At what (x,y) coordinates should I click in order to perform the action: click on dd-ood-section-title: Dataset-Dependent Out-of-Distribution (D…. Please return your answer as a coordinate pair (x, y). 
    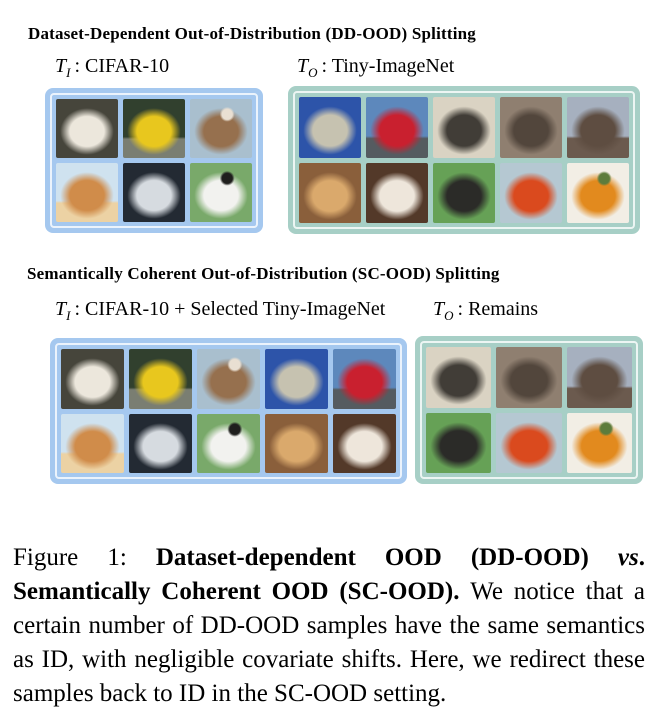
    Looking at the image, I should click on (252, 33).